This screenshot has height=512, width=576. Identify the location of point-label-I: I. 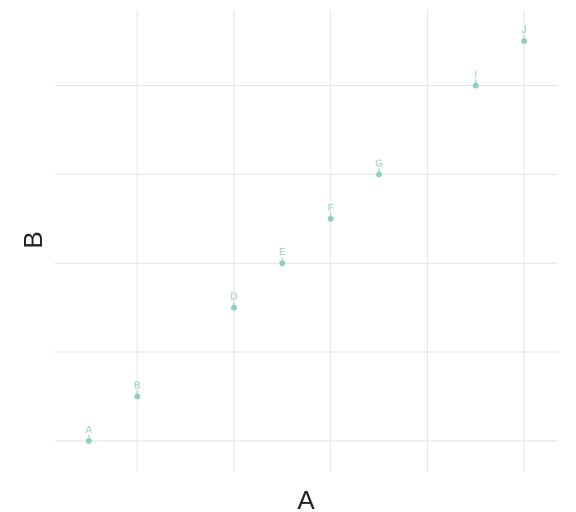
(475, 75).